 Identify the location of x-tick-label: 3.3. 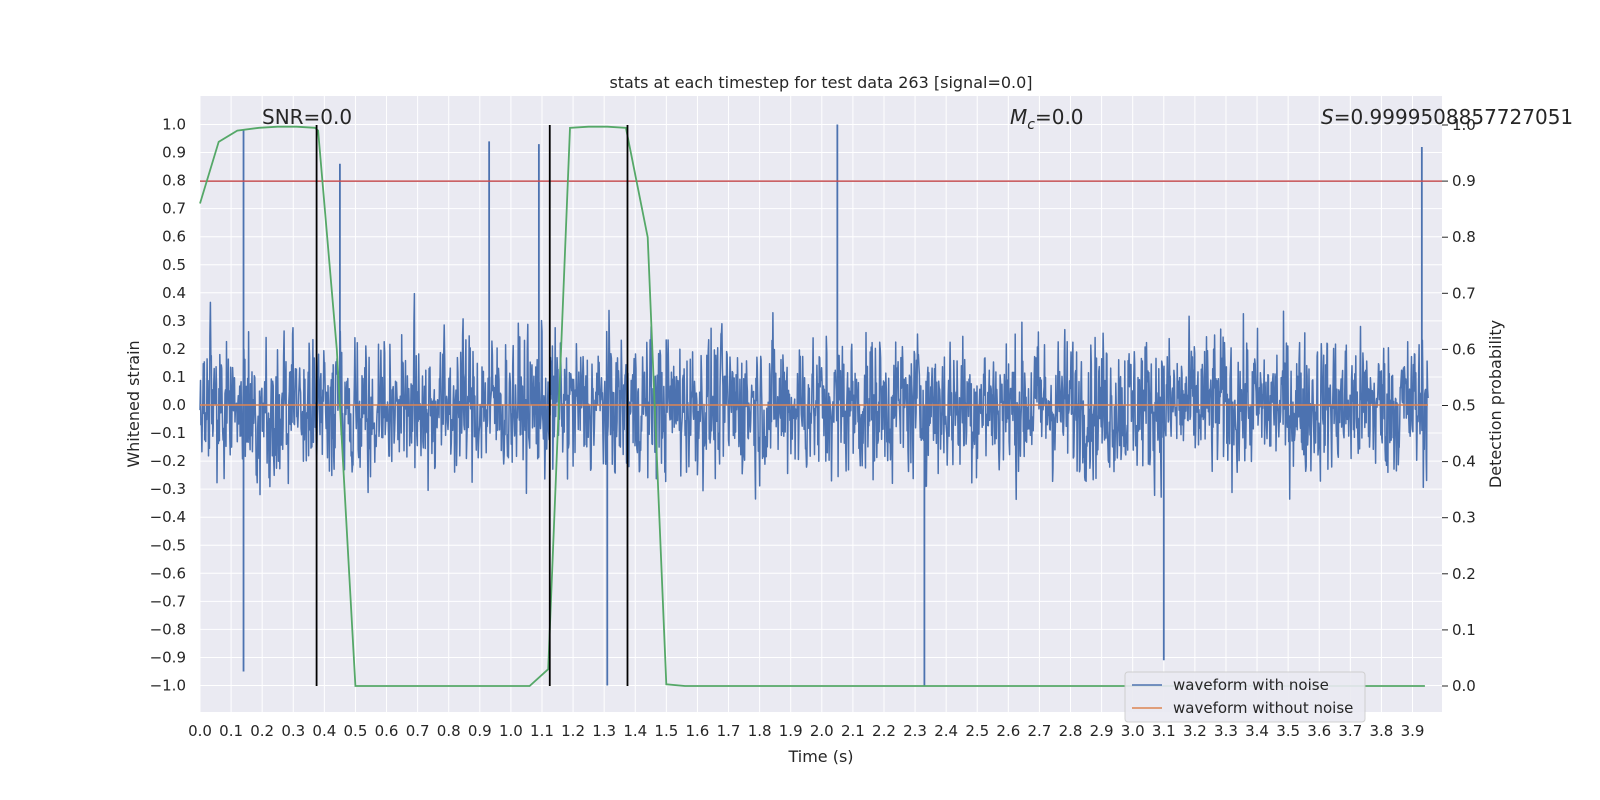
(1226, 731).